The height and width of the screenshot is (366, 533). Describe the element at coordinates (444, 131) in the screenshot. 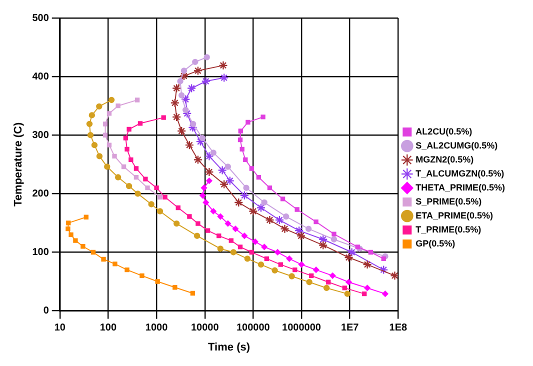

I see `legend-label: AL2CU(0.5%)` at that location.